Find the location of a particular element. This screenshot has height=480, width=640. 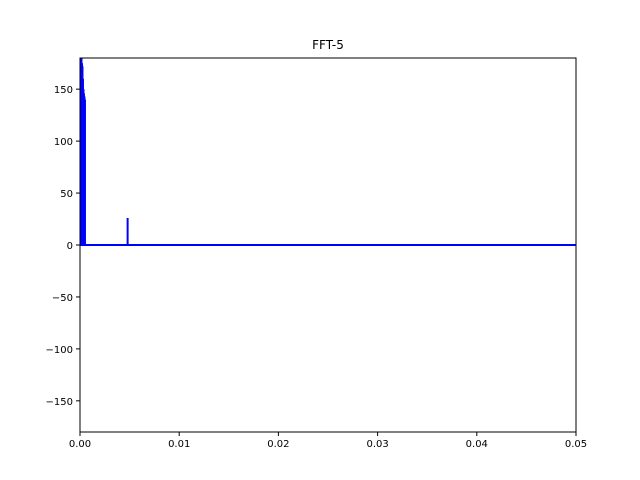

x-tick-label: 0.01 is located at coordinates (179, 444).